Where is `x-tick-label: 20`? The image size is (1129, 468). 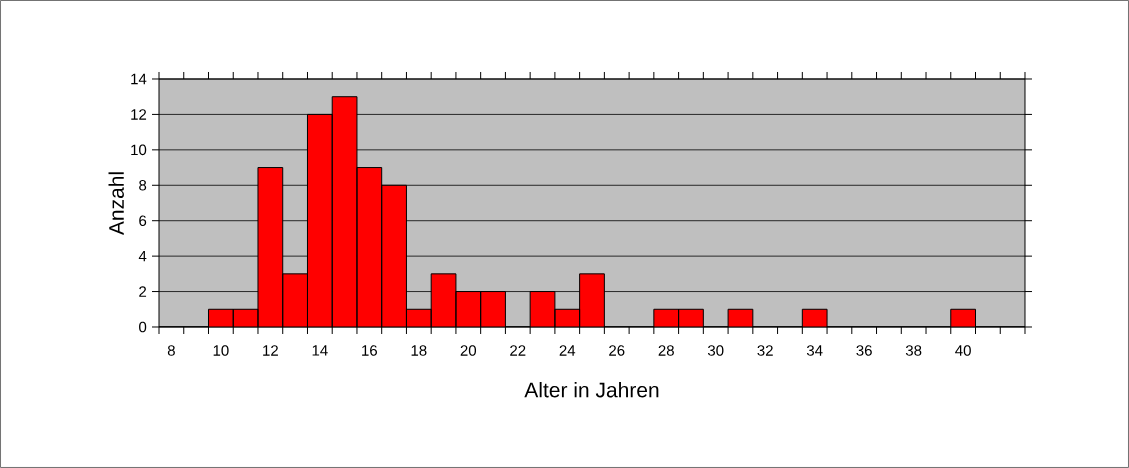 x-tick-label: 20 is located at coordinates (468, 350).